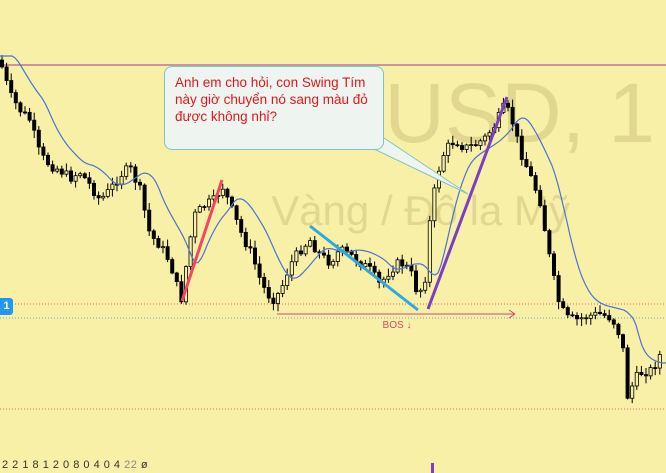 This screenshot has height=473, width=666. What do you see at coordinates (364, 268) in the screenshot?
I see `swing-blue-line` at bounding box center [364, 268].